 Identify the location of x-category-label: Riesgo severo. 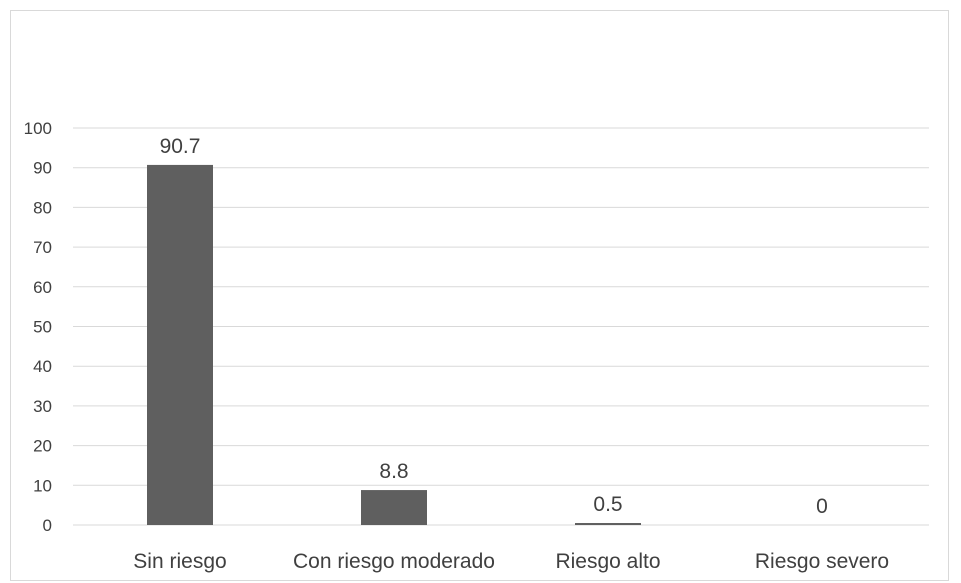
(822, 561).